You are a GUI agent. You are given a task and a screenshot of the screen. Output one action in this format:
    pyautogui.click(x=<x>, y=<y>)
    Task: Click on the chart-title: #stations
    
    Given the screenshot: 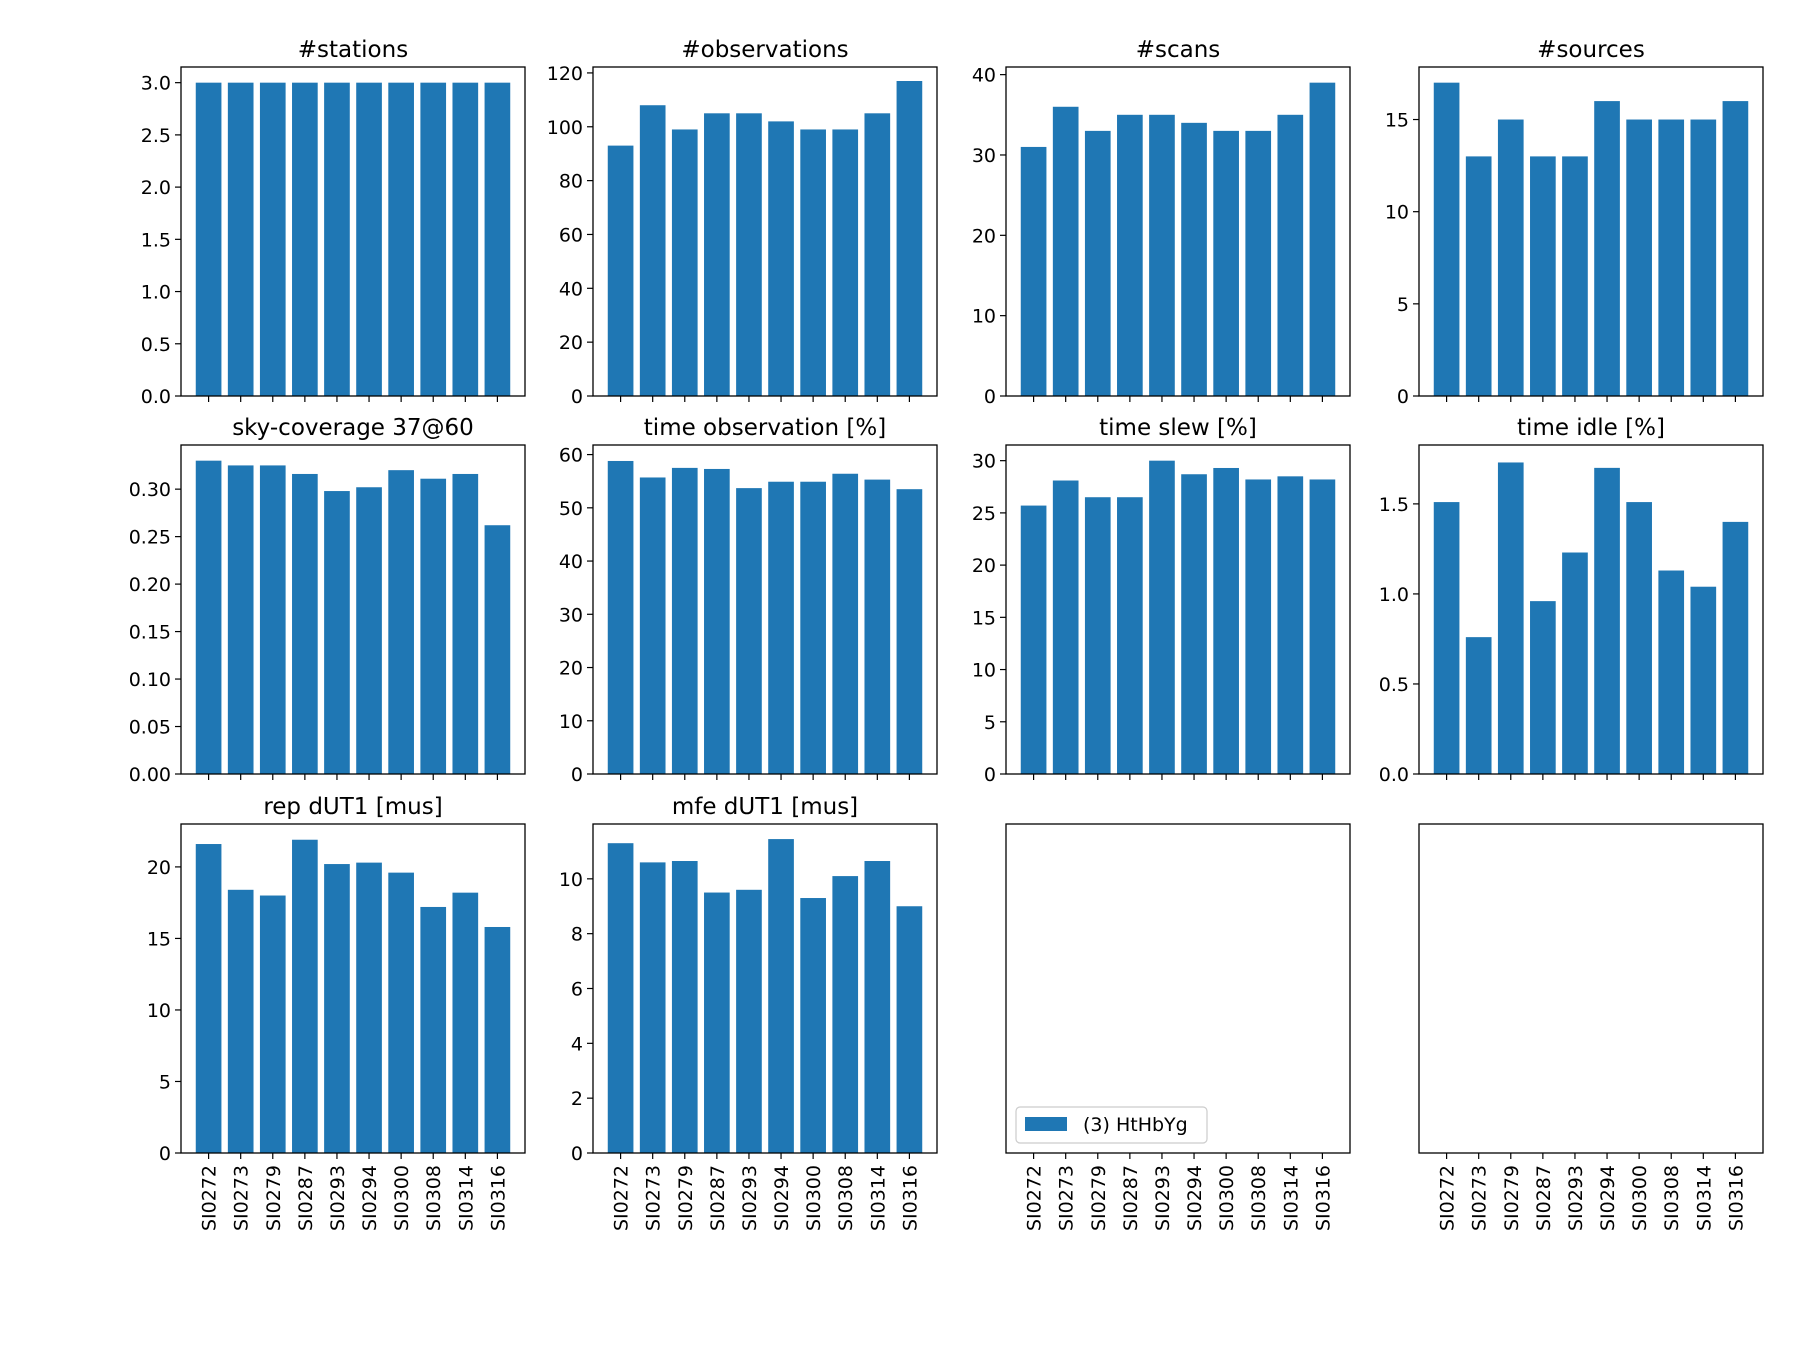 What is the action you would take?
    pyautogui.click(x=353, y=50)
    